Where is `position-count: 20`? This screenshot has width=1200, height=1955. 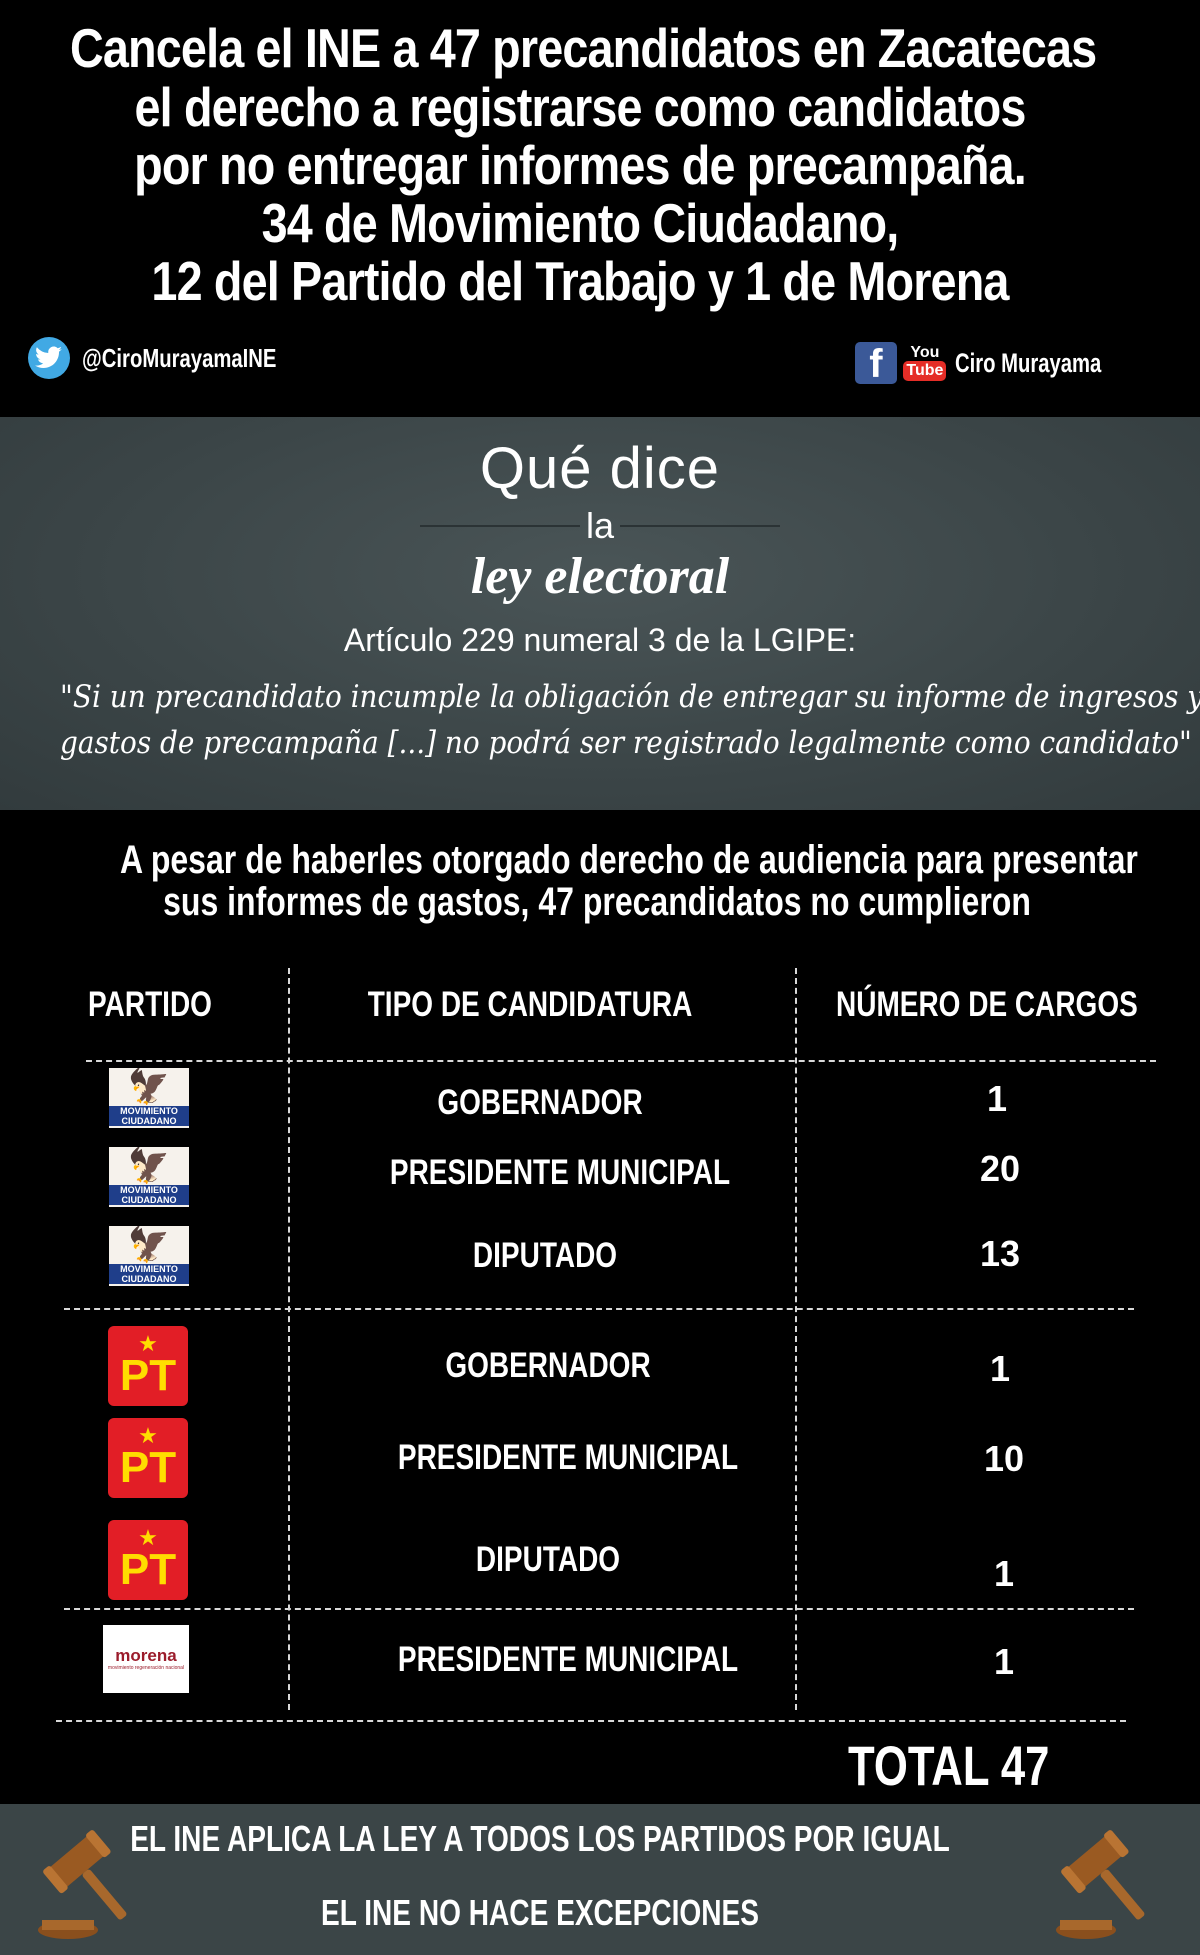 position-count: 20 is located at coordinates (1000, 1168).